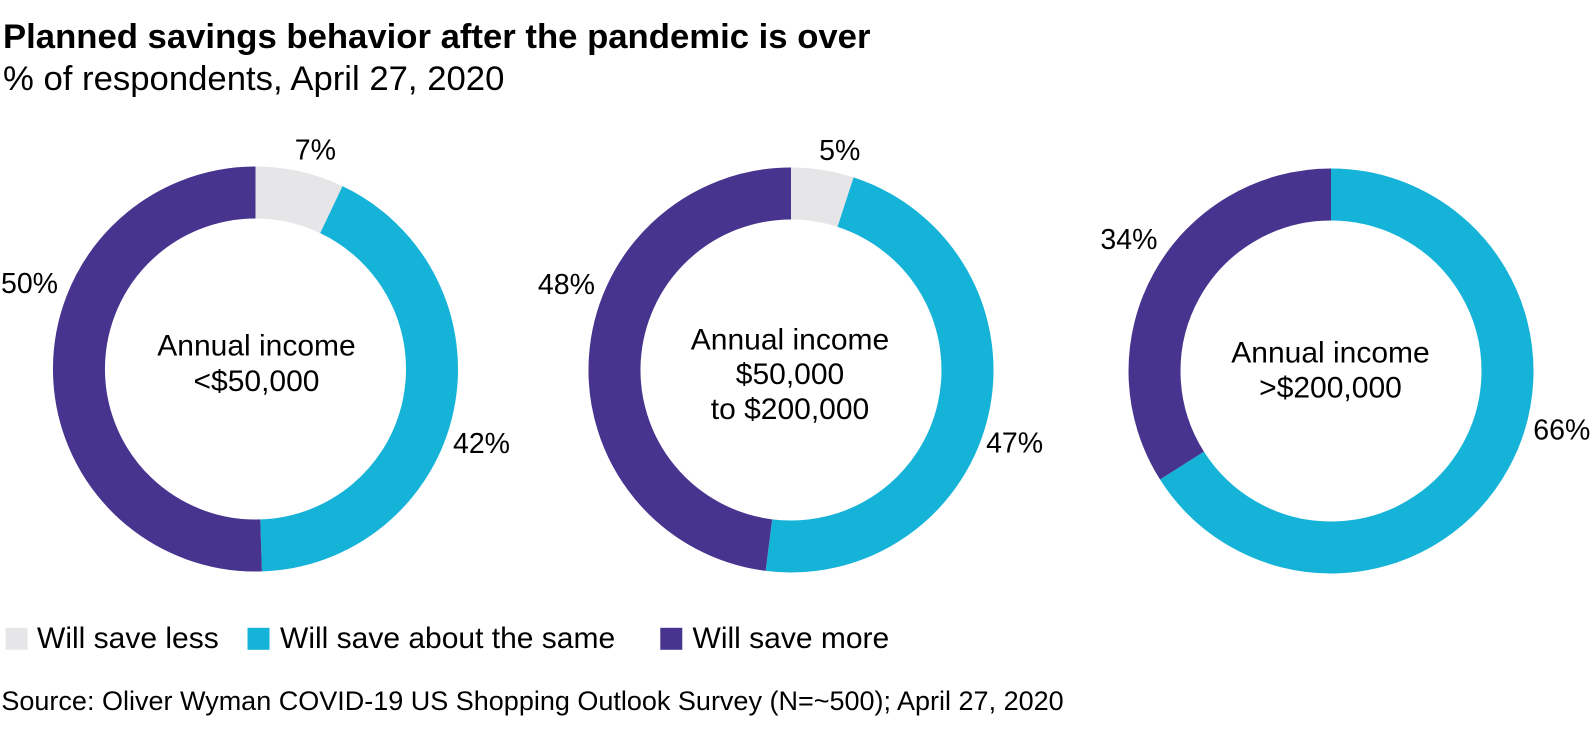 The width and height of the screenshot is (1594, 732). What do you see at coordinates (128, 638) in the screenshot?
I see `svg-text: Will save less` at bounding box center [128, 638].